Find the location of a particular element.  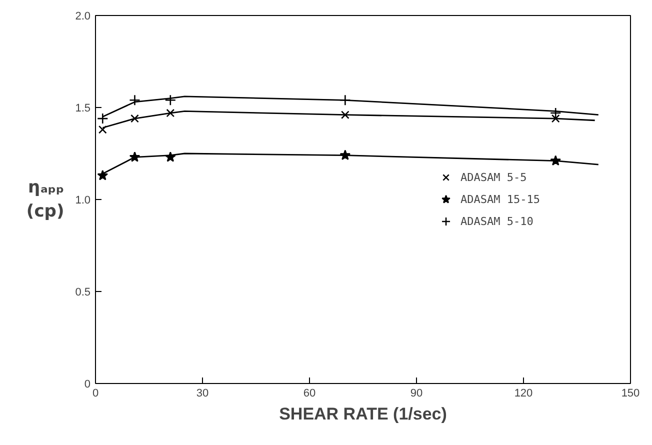

y-tick-label: 2.0 is located at coordinates (83, 16).